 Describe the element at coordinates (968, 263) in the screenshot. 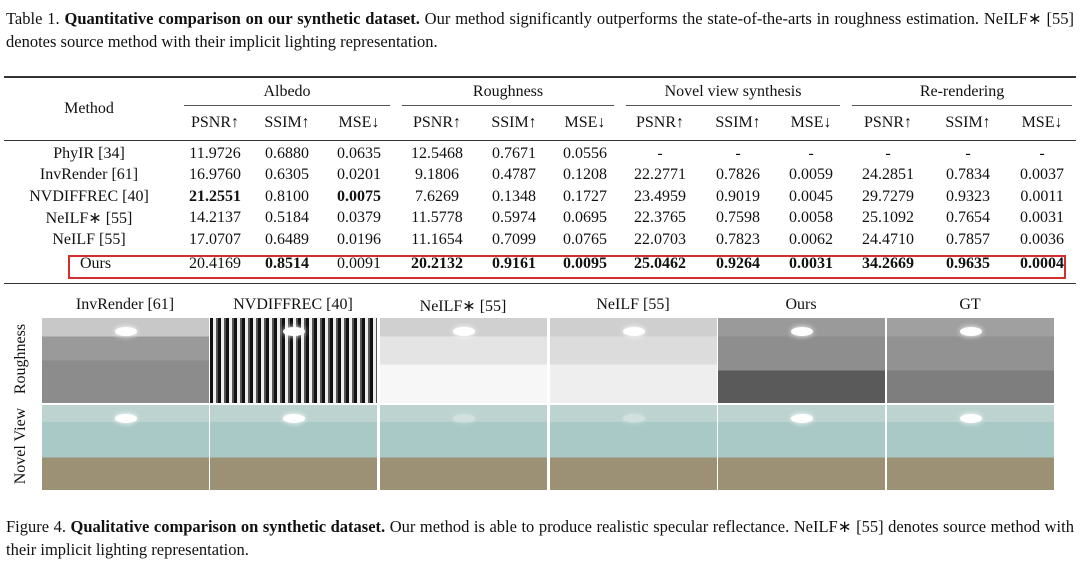

I see `value-cell: 0.9635` at that location.